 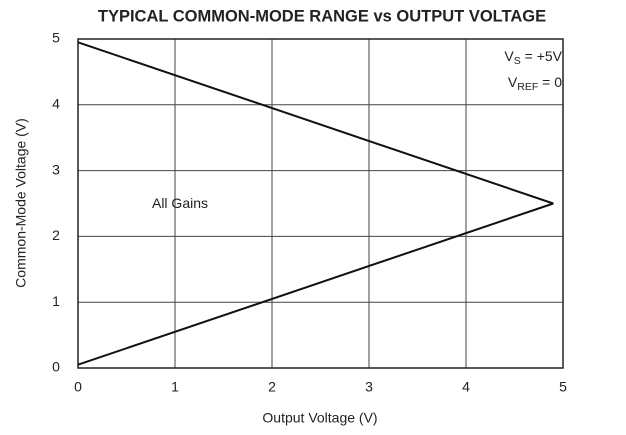 I want to click on x-tick-label: 3, so click(x=369, y=387).